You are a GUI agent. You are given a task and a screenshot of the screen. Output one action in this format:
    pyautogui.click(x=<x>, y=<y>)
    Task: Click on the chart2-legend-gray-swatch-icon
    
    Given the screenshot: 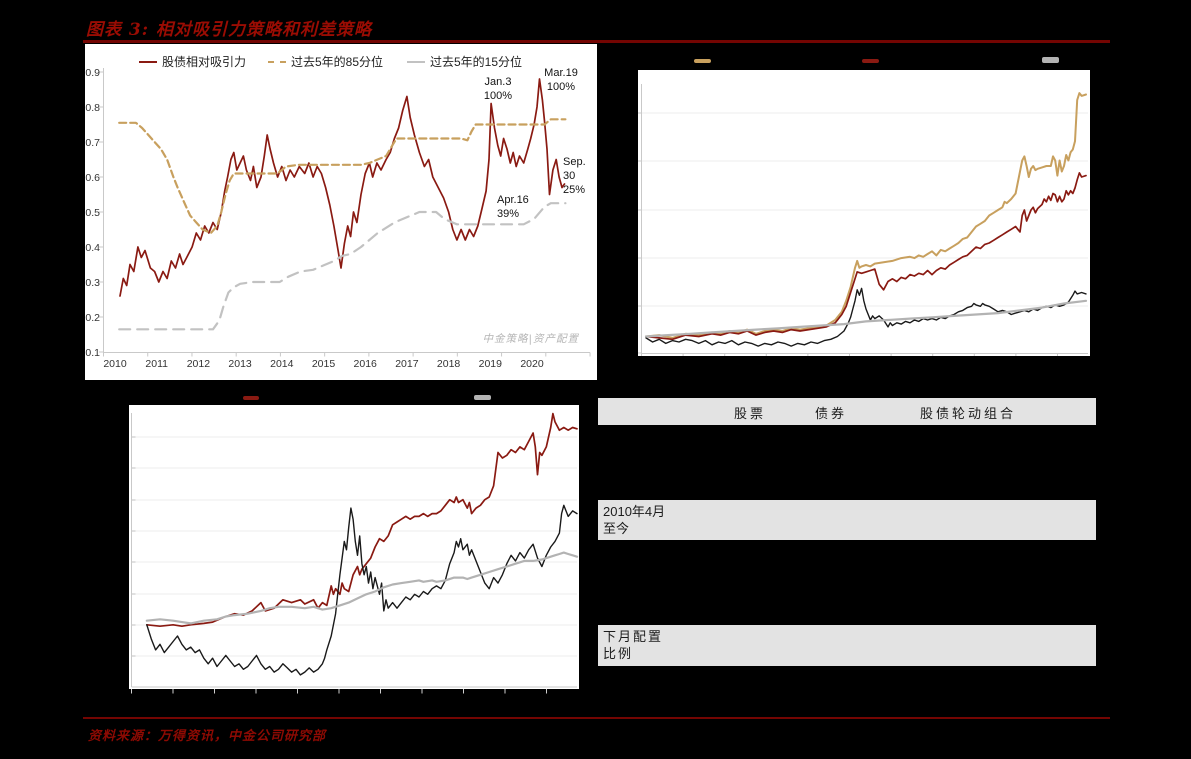 What is the action you would take?
    pyautogui.click(x=1050, y=60)
    